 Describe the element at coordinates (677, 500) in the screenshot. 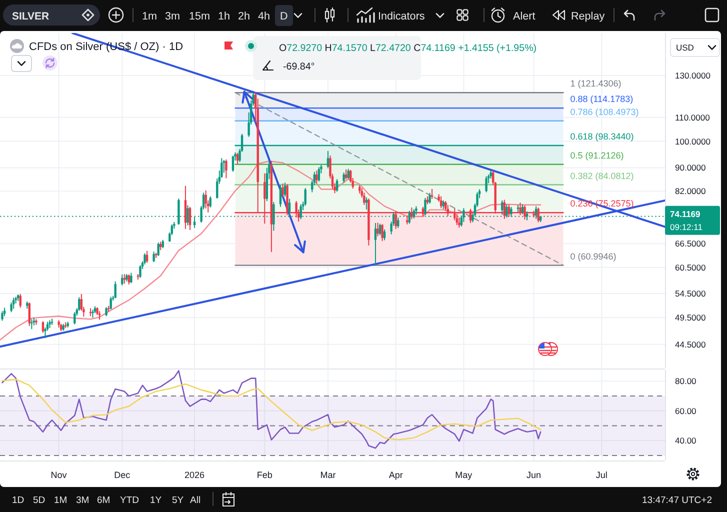

I see `text: 13:47:47 UTC+2` at that location.